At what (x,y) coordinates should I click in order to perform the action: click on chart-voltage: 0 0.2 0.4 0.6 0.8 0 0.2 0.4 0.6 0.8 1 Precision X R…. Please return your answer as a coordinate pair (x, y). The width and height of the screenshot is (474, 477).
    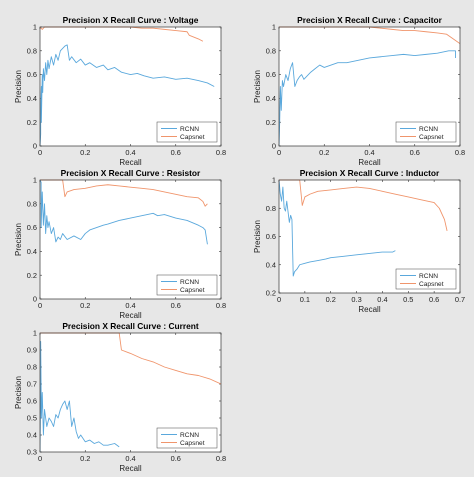
    Looking at the image, I should click on (120, 91).